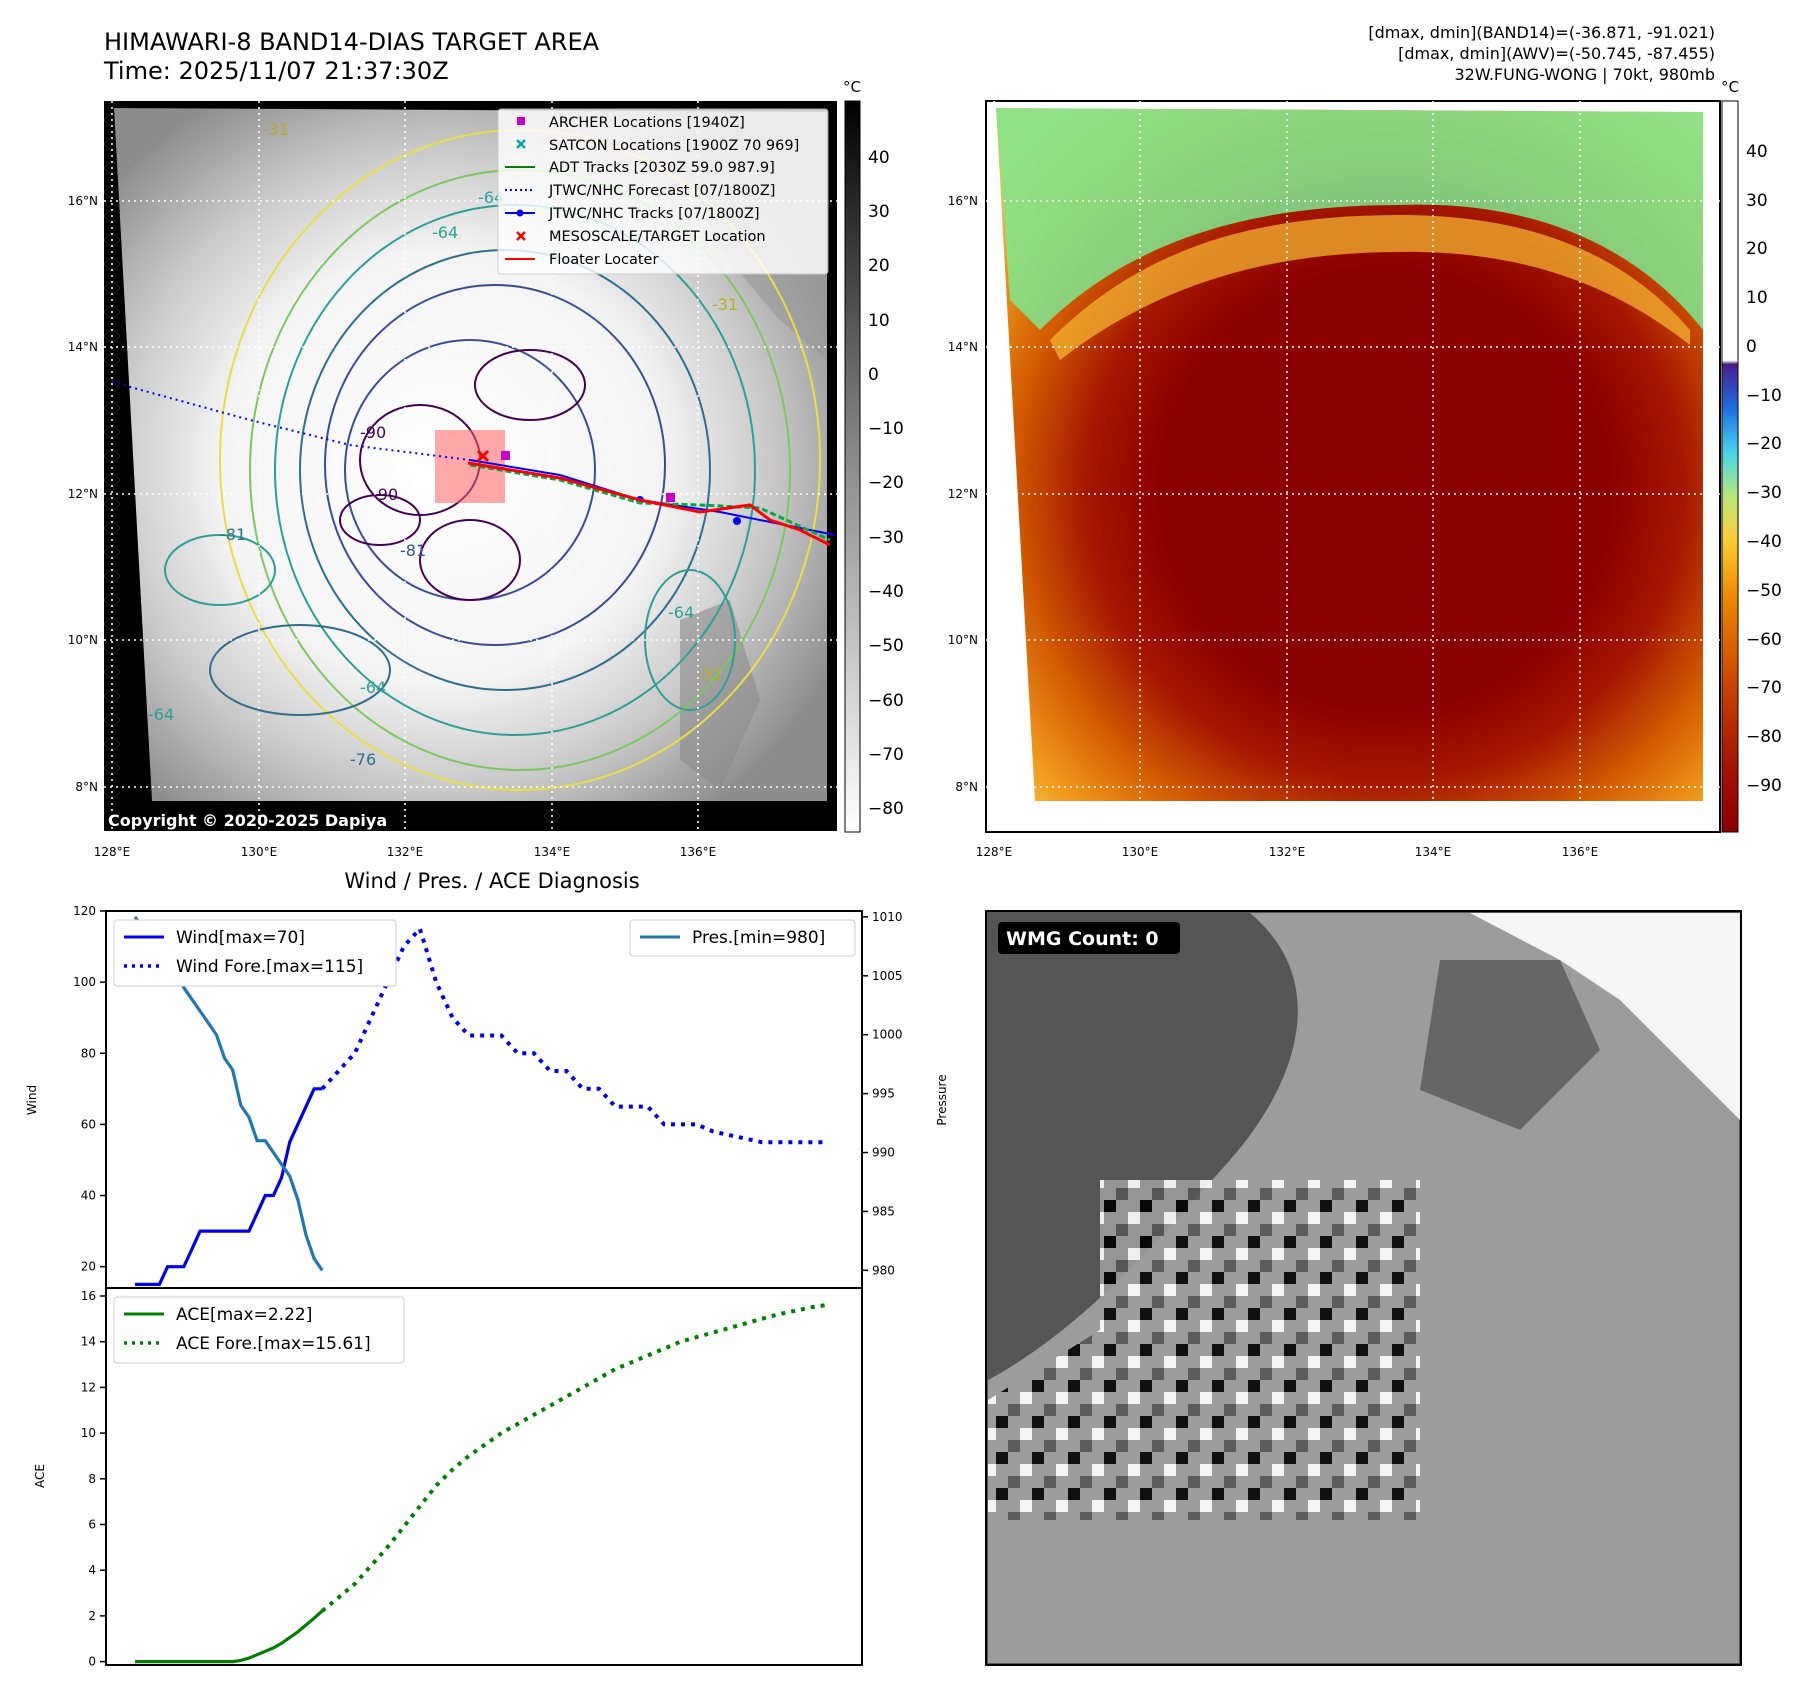 This screenshot has height=1690, width=1797. Describe the element at coordinates (886, 429) in the screenshot. I see `left-colorbar-tick: −10` at that location.